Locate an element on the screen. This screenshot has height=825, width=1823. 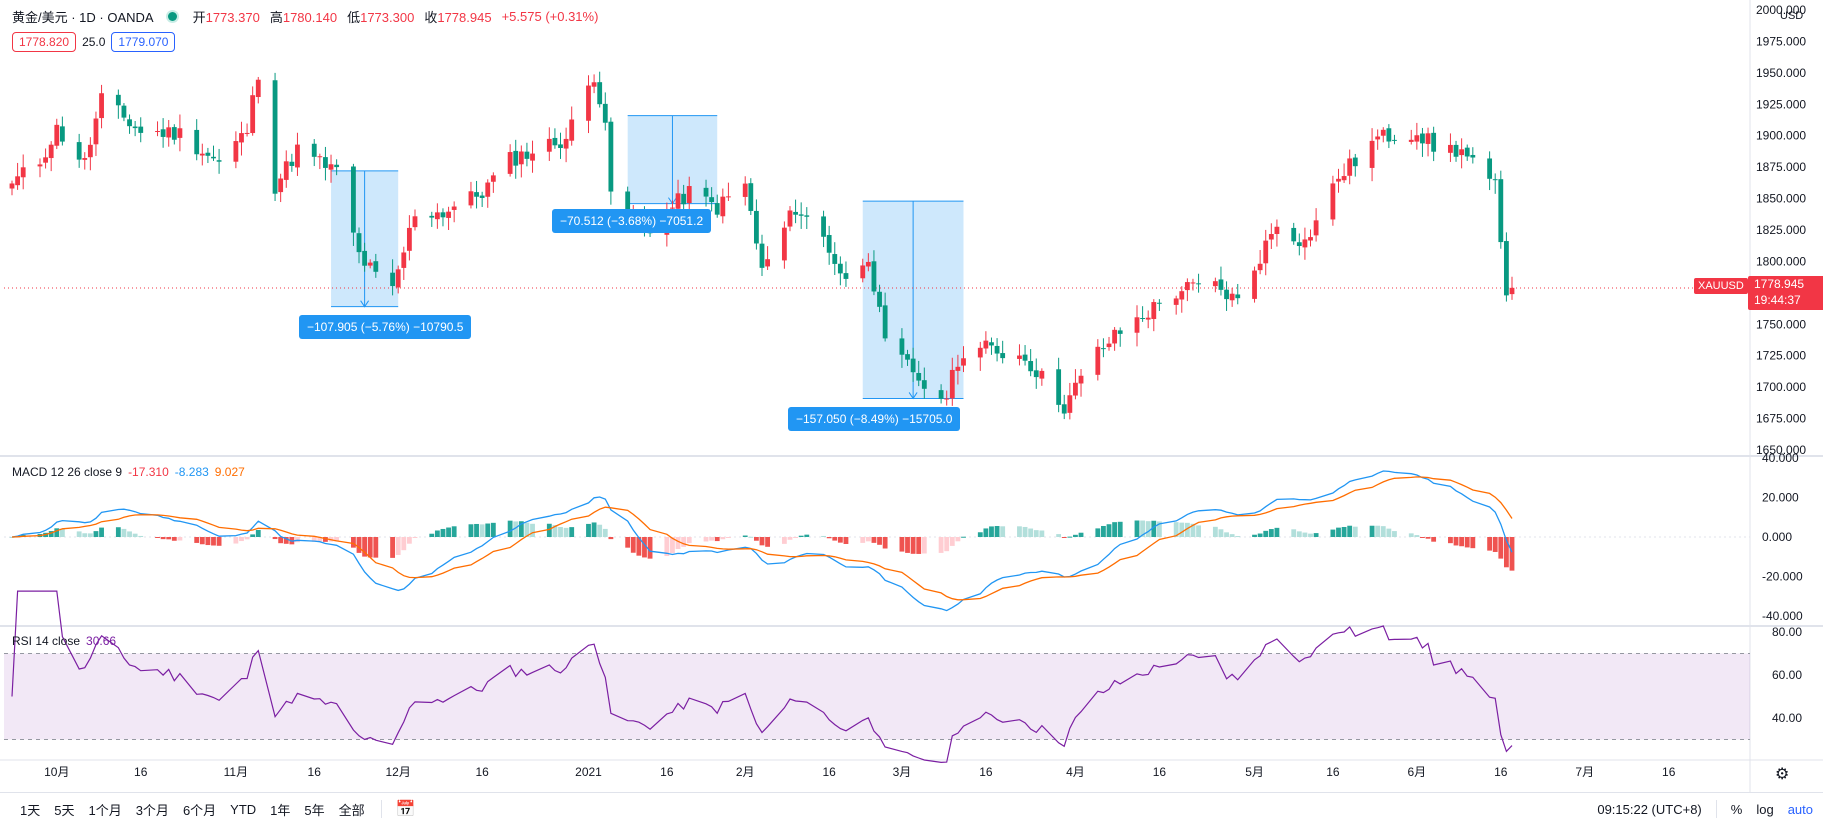
percent-toggle: % is located at coordinates (1736, 809).